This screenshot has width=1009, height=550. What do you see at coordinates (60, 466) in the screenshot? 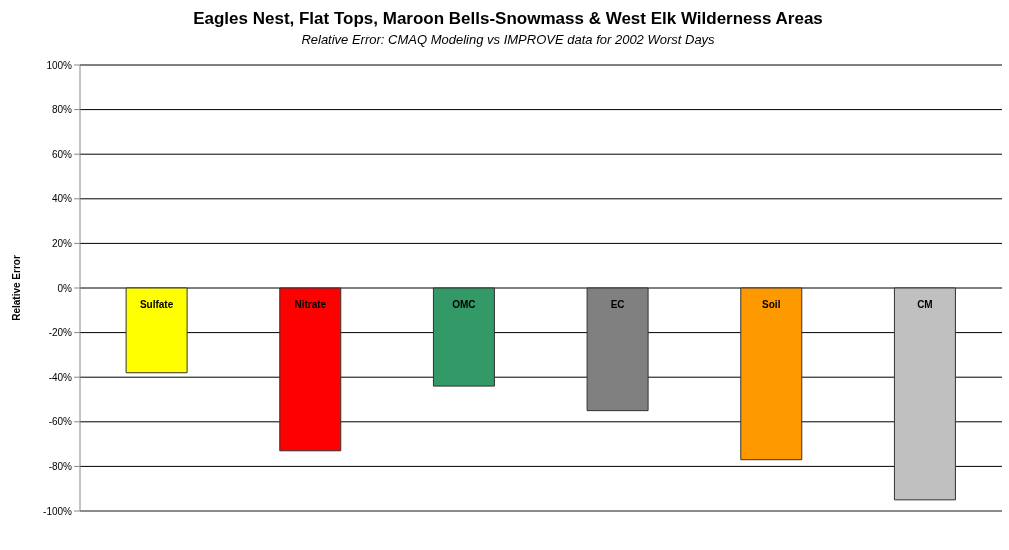
I see `y-tick-label: -80%` at bounding box center [60, 466].